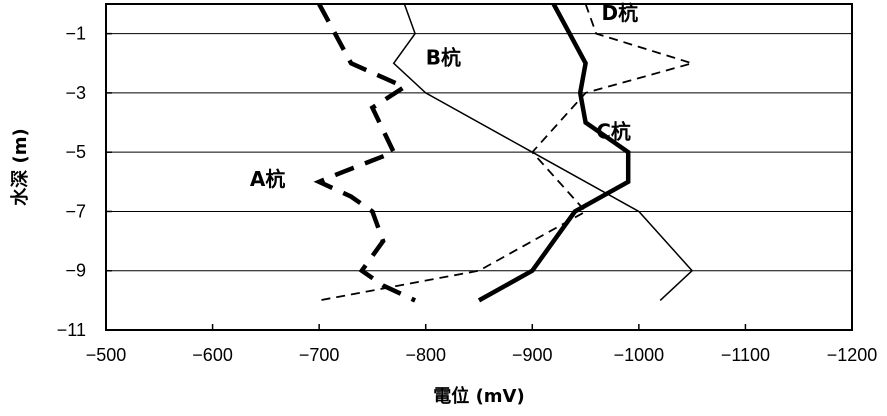 Image resolution: width=887 pixels, height=416 pixels. Describe the element at coordinates (482, 344) in the screenshot. I see `x-axis-ticks: −500 −600 −700 −800 −900 −1000 −1100 −1200` at that location.